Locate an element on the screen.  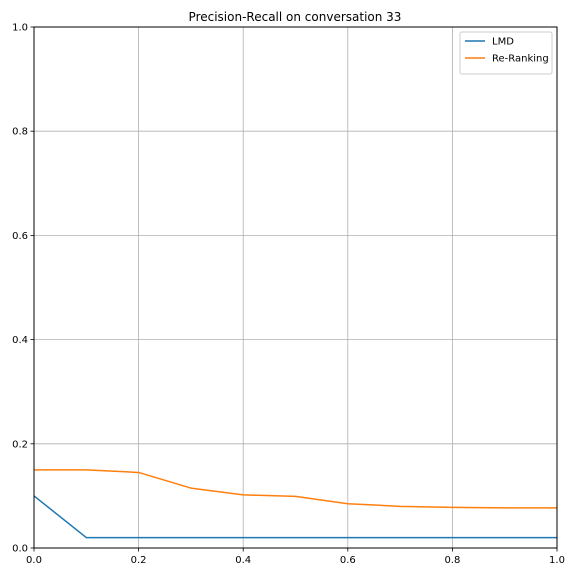
legend: LMD Re-Ranking is located at coordinates (506, 53).